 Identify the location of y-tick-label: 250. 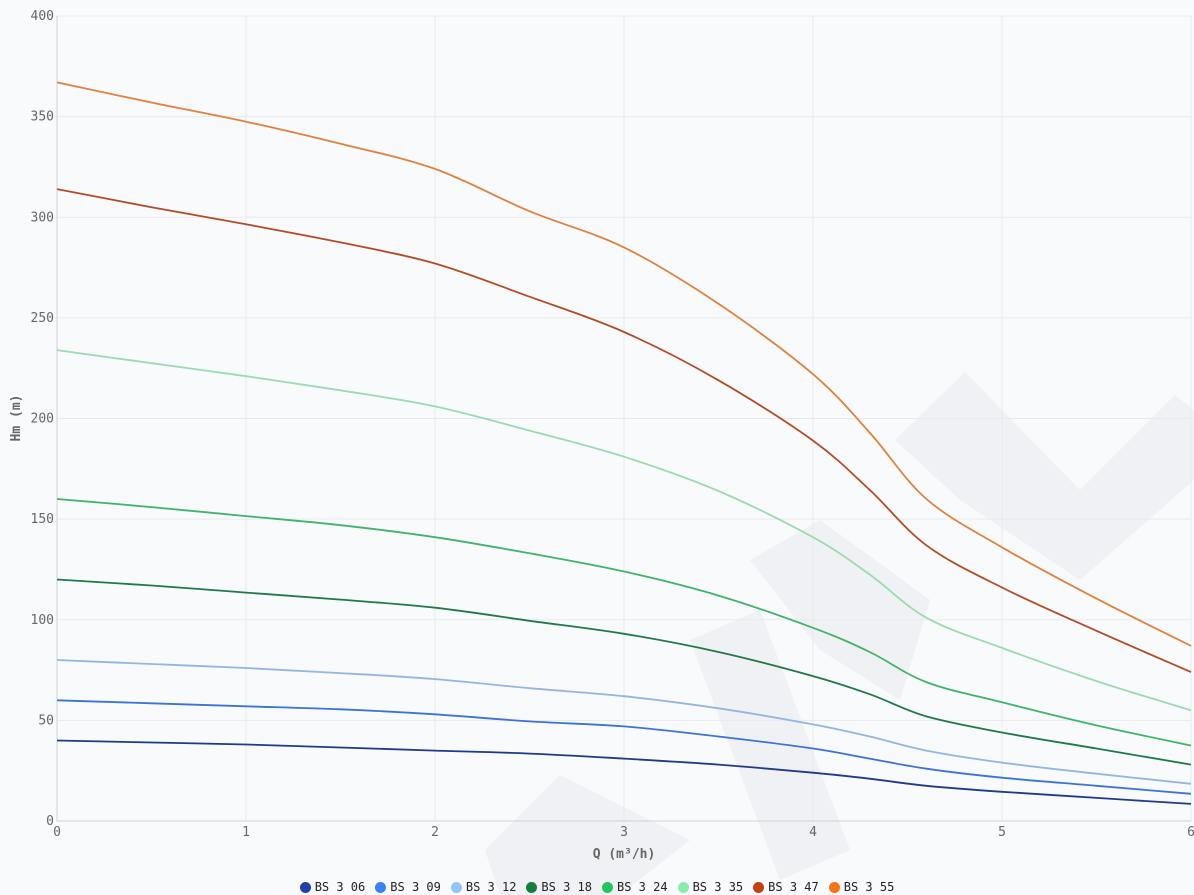
(42, 318).